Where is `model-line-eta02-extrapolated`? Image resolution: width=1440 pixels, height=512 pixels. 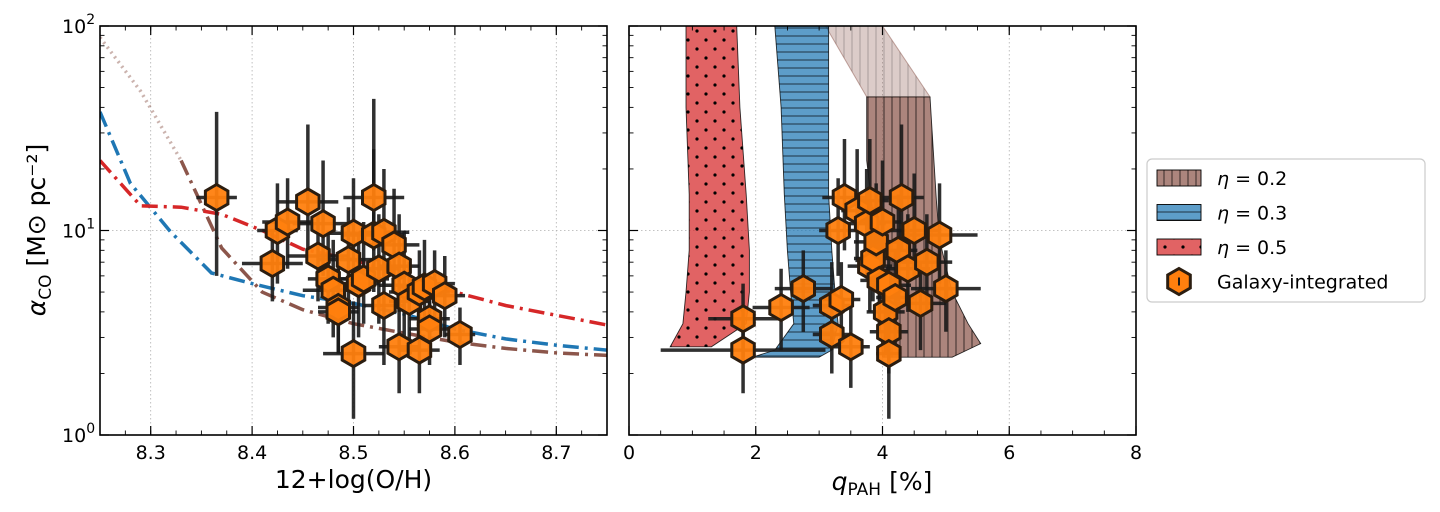
model-line-eta02-extrapolated is located at coordinates (141, 99).